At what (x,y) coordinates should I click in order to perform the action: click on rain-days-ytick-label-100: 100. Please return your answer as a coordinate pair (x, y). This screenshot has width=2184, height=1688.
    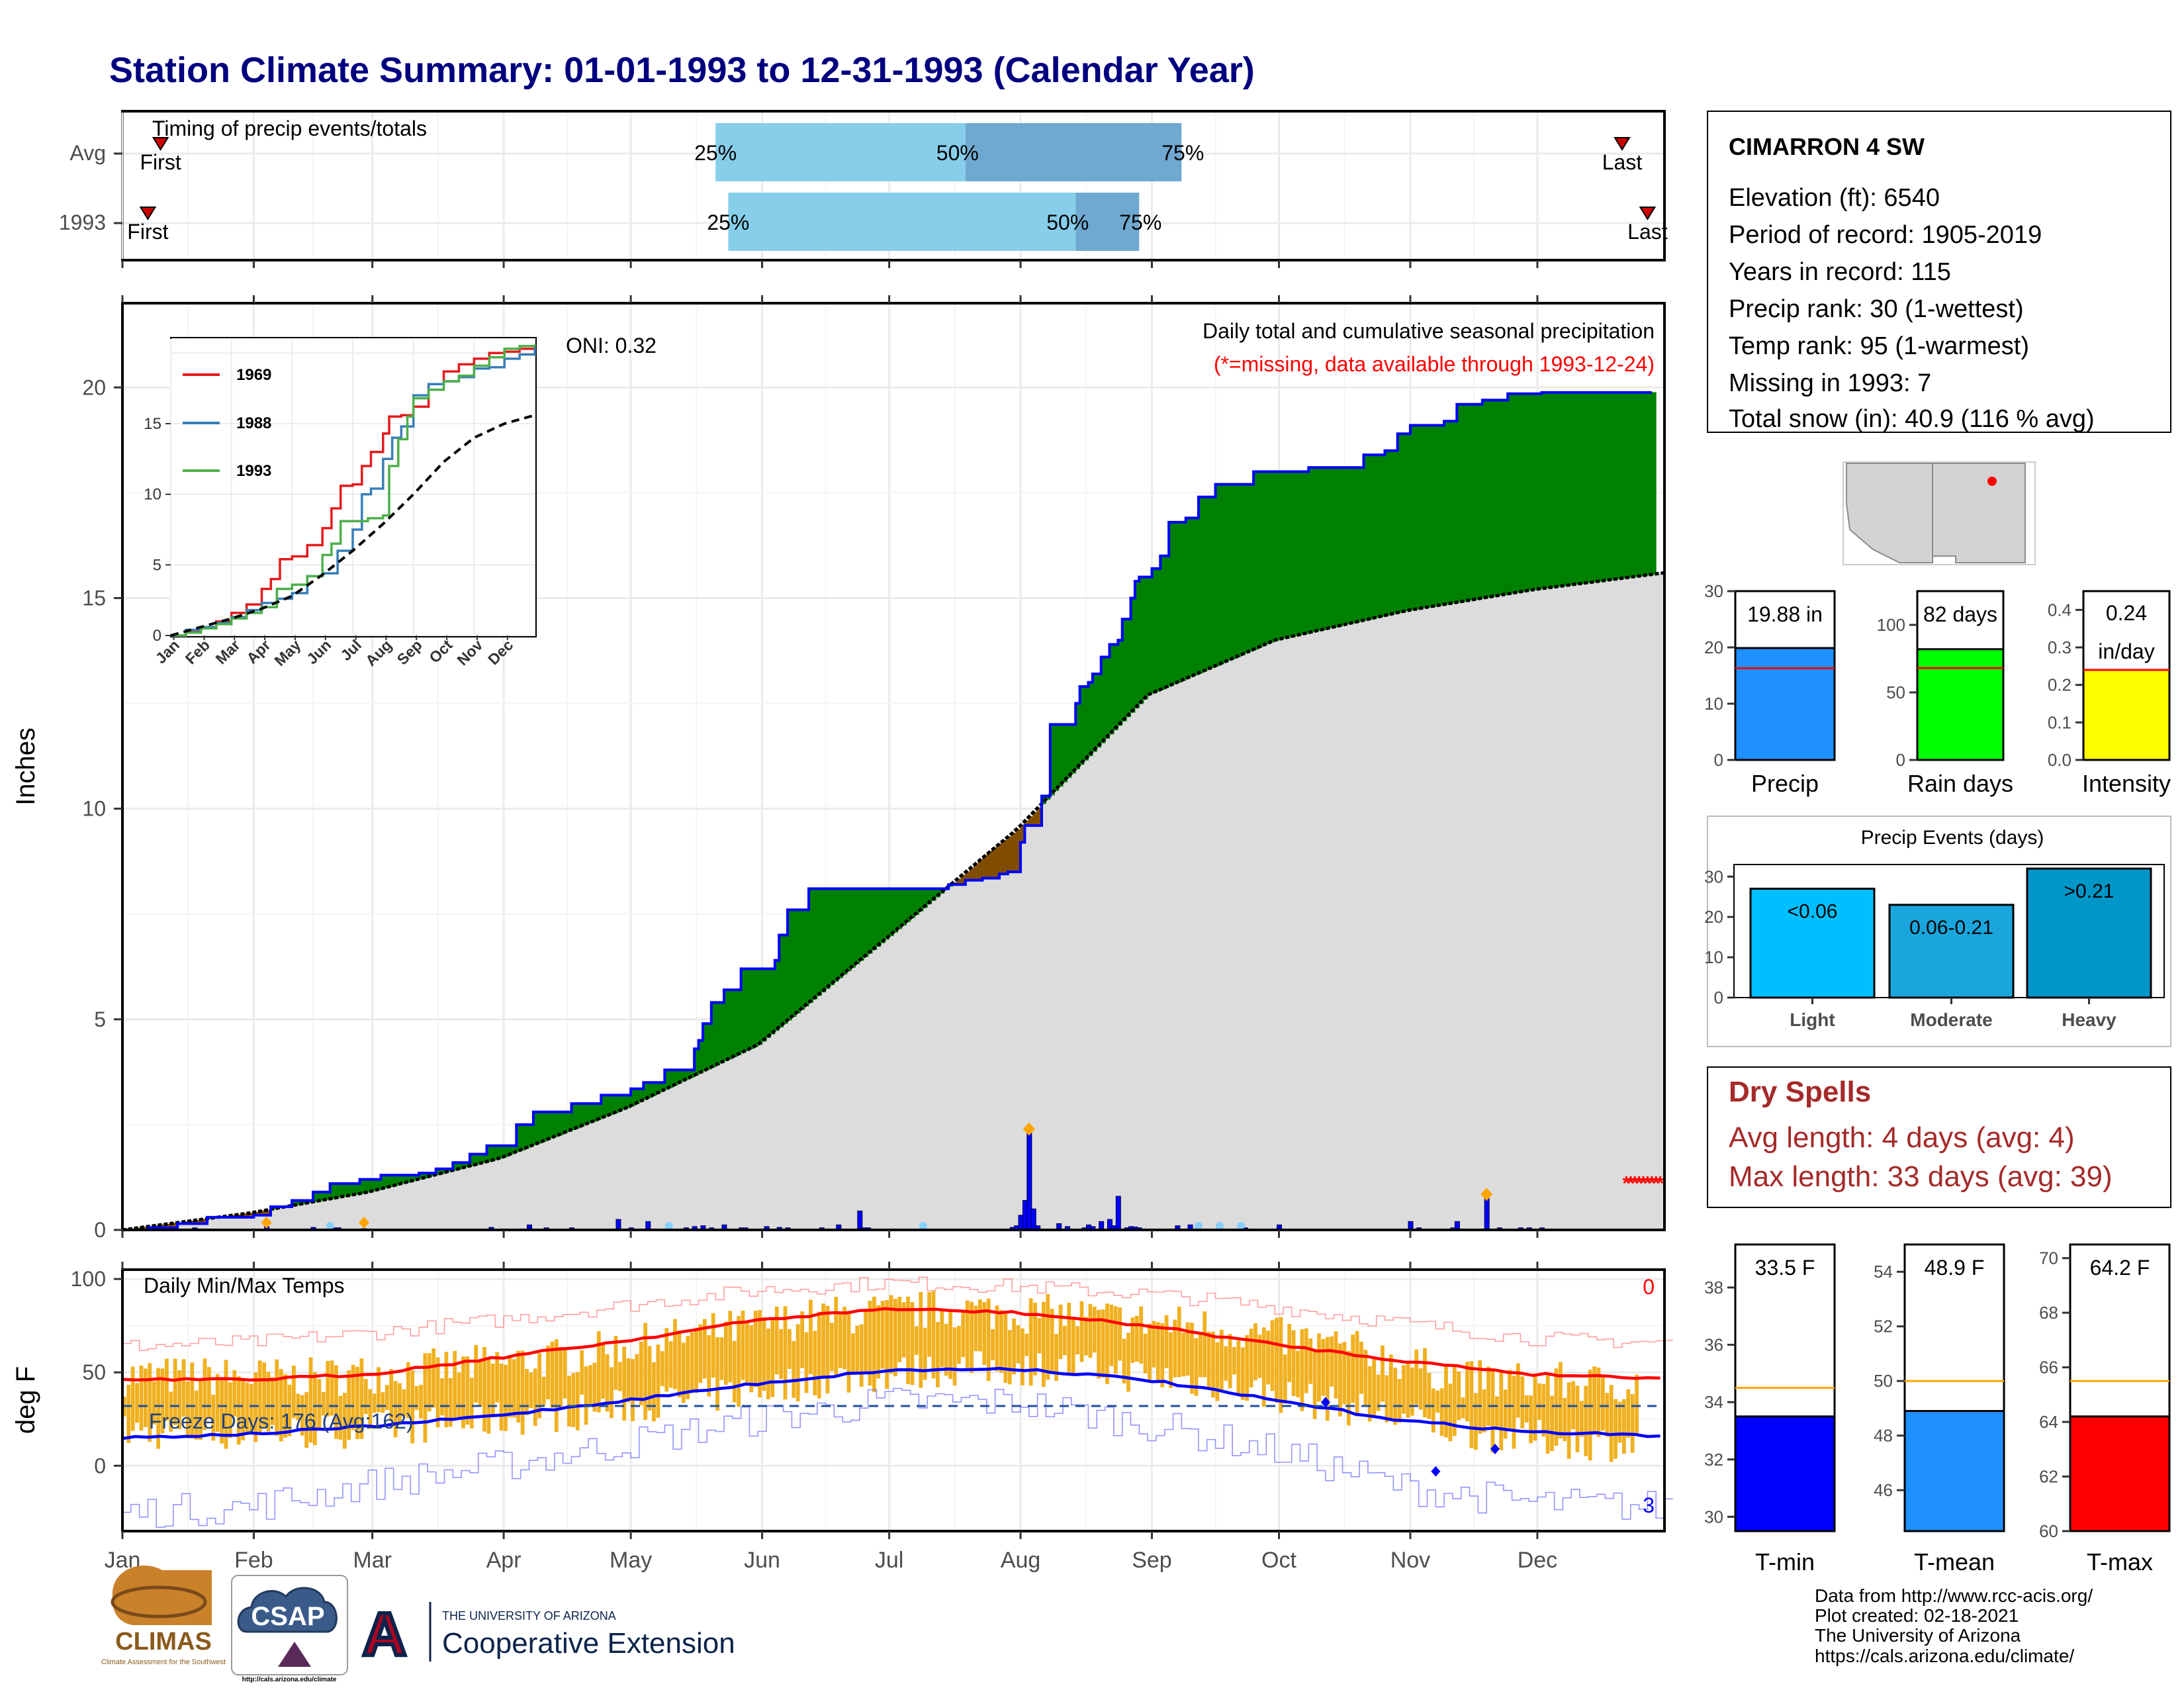
    Looking at the image, I should click on (1891, 625).